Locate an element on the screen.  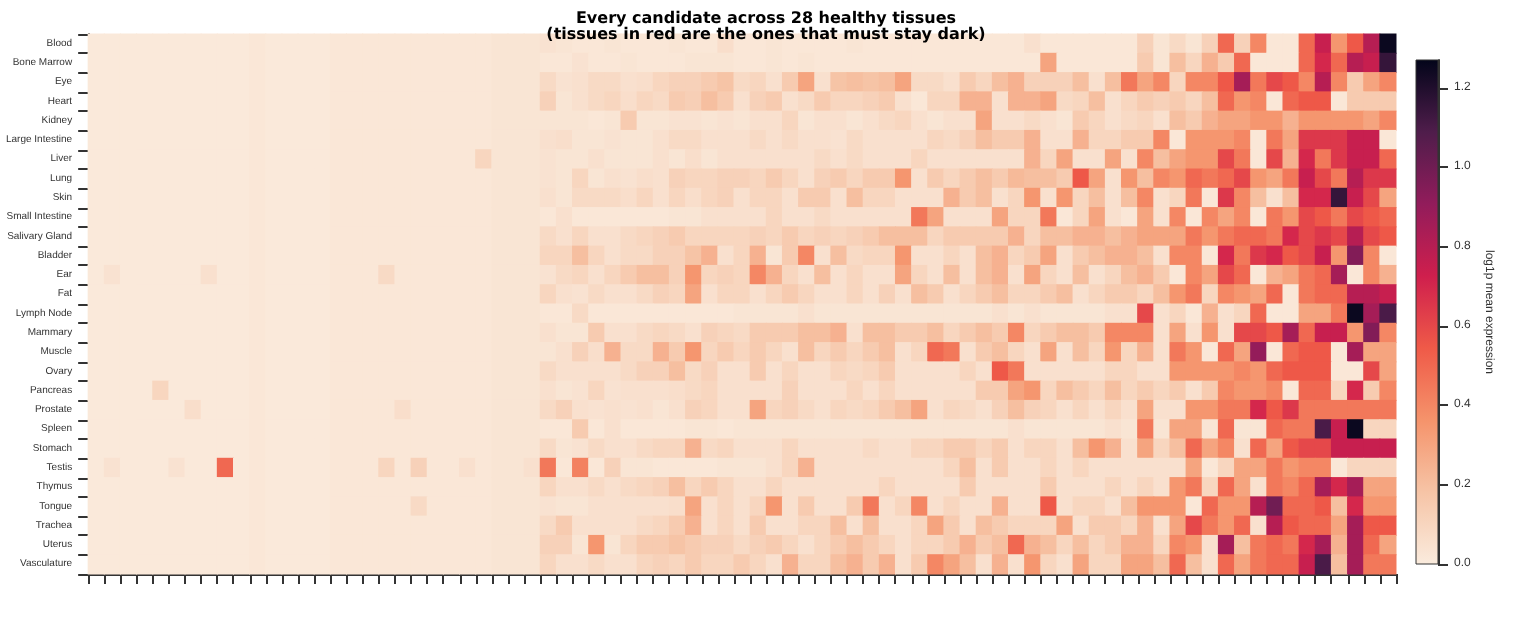
chart-title: Every candidate across 28 healthy tissues is located at coordinates (766, 18).